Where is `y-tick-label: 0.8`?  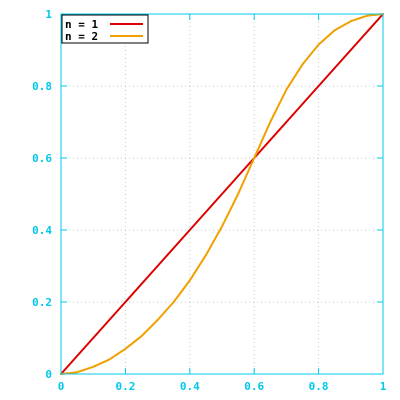 y-tick-label: 0.8 is located at coordinates (42, 86).